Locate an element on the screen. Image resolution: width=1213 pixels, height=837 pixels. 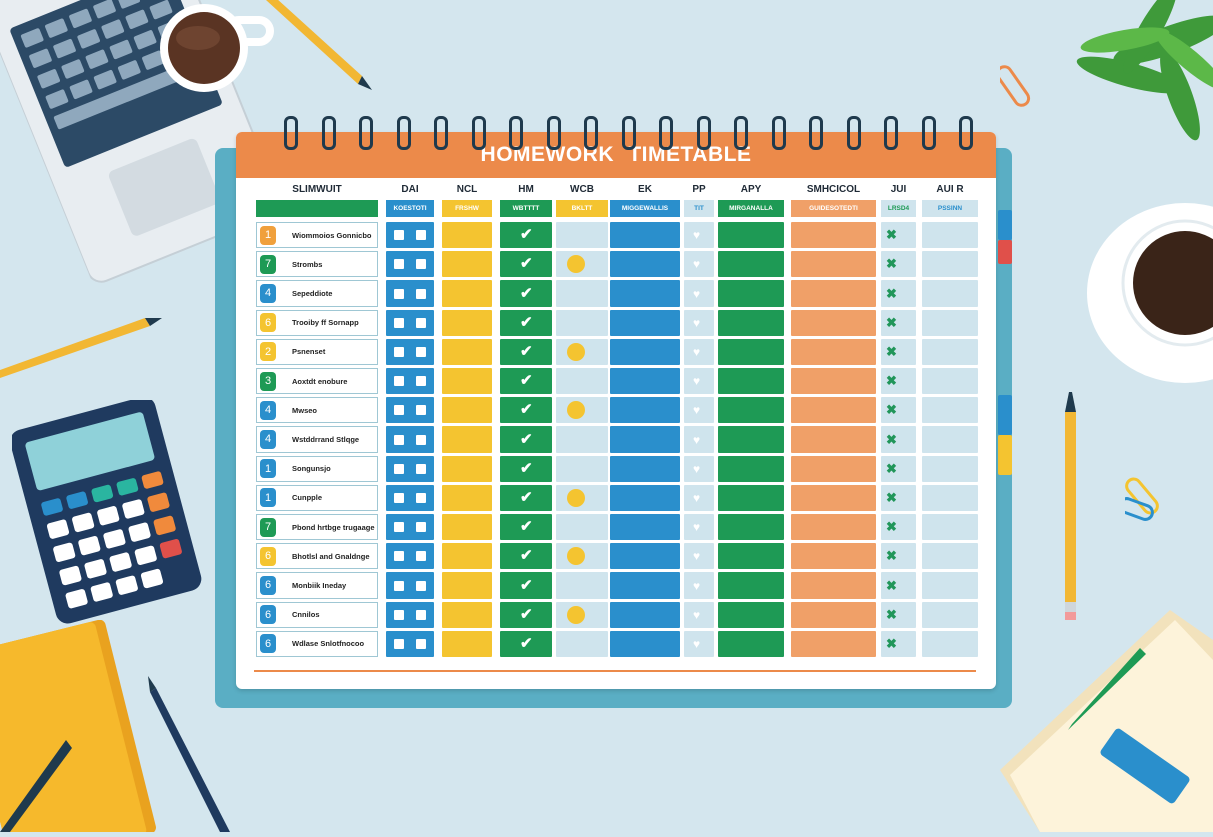
list-item: 3 Aoxtdt enobure is located at coordinates (317, 381).